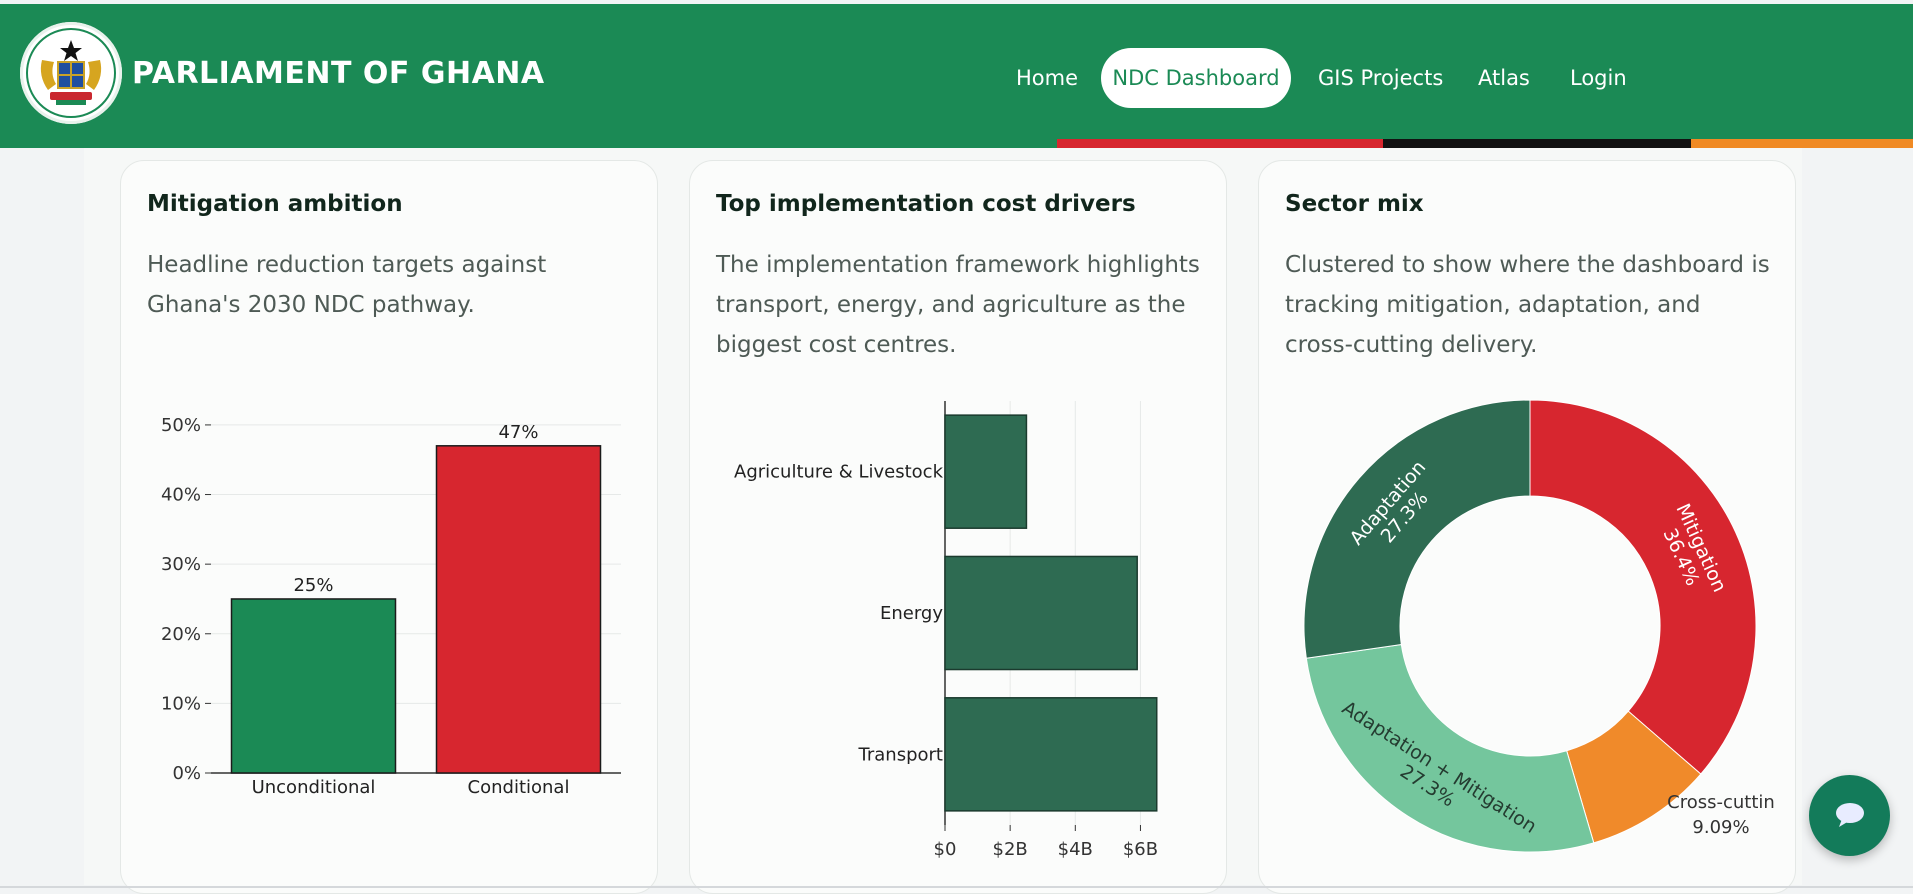 This screenshot has width=1913, height=894. What do you see at coordinates (1010, 849) in the screenshot?
I see `x-tick-label: $2B` at bounding box center [1010, 849].